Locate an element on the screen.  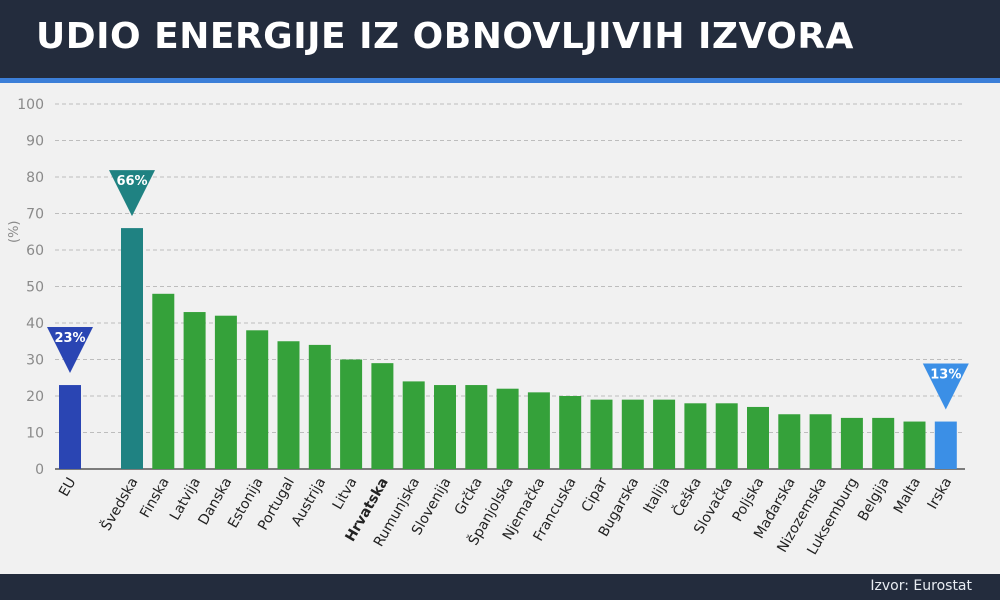
y-axis-label: (%) is located at coordinates (14, 232).